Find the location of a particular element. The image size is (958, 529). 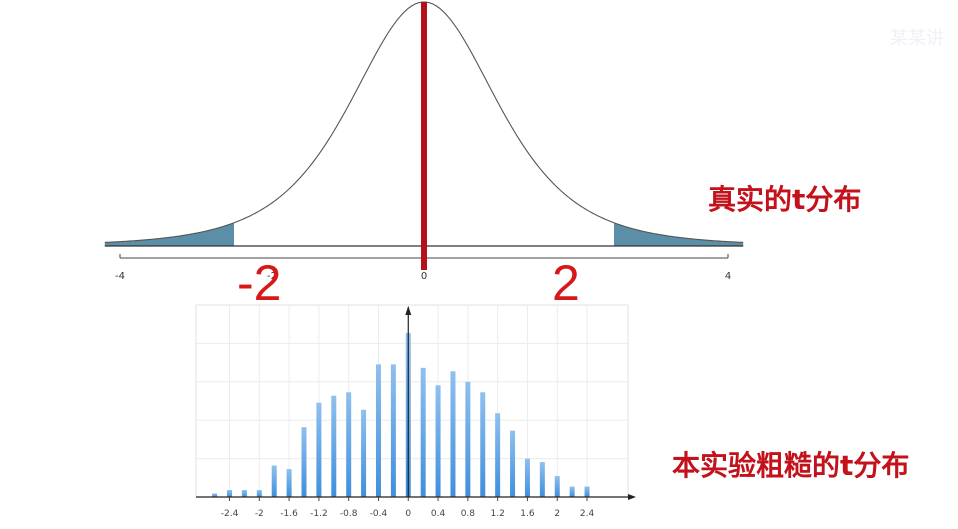

hist-tick-label: -1.2 is located at coordinates (319, 514).